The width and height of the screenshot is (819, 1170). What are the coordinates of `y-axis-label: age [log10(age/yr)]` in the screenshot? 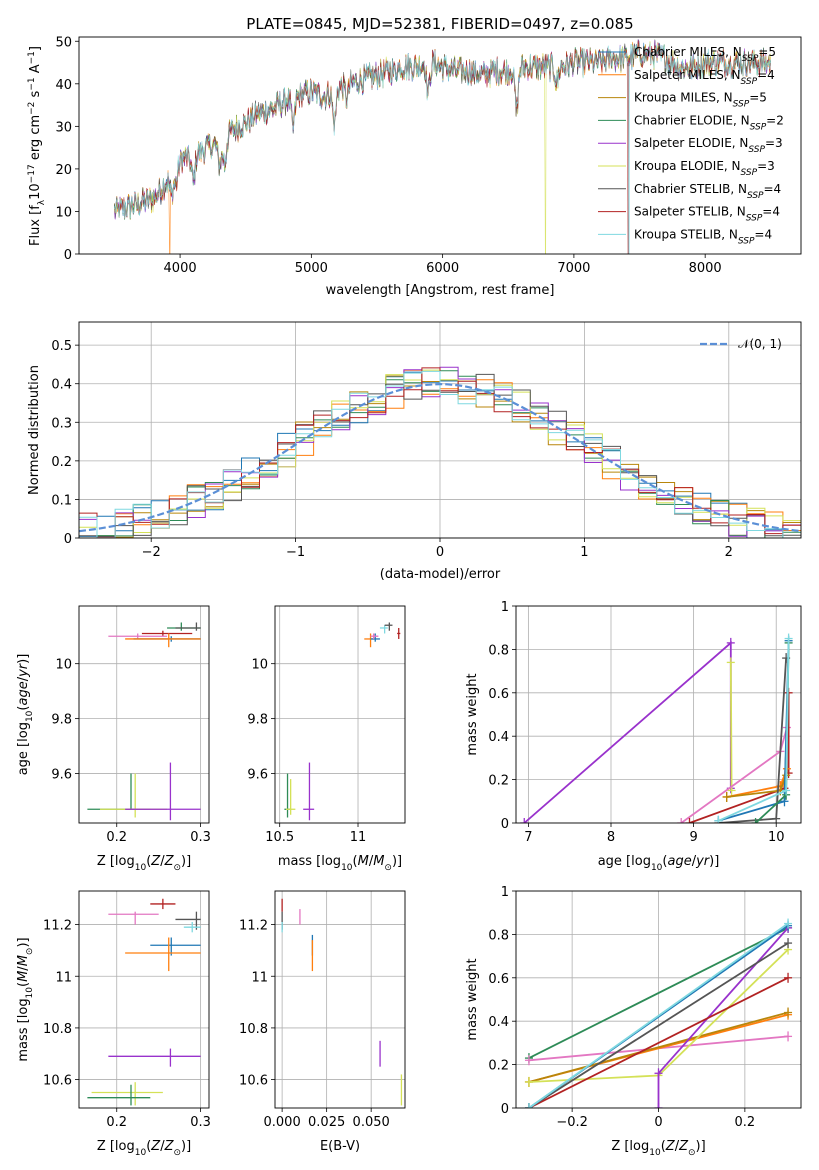 It's located at (25, 715).